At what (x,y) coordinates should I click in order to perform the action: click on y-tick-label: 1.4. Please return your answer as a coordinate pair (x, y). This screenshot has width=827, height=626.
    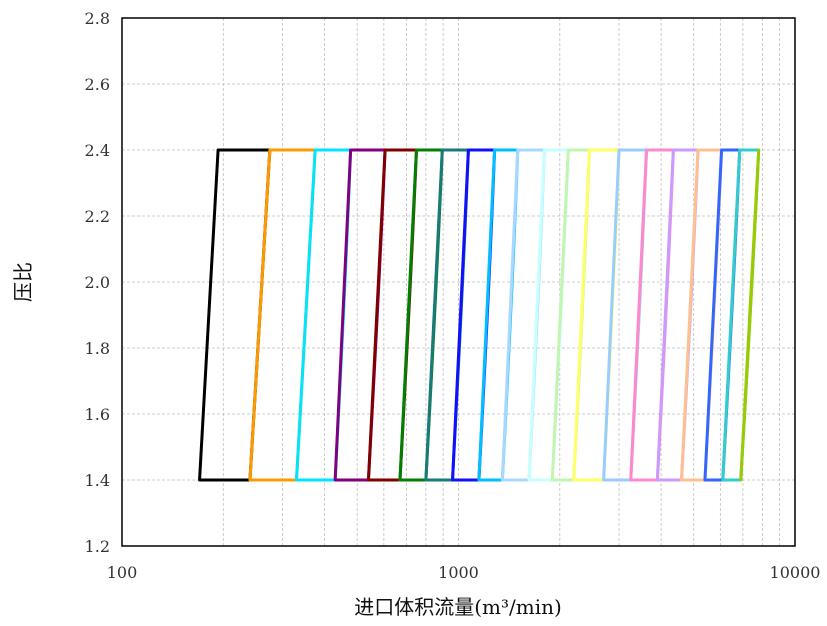
    Looking at the image, I should click on (97, 480).